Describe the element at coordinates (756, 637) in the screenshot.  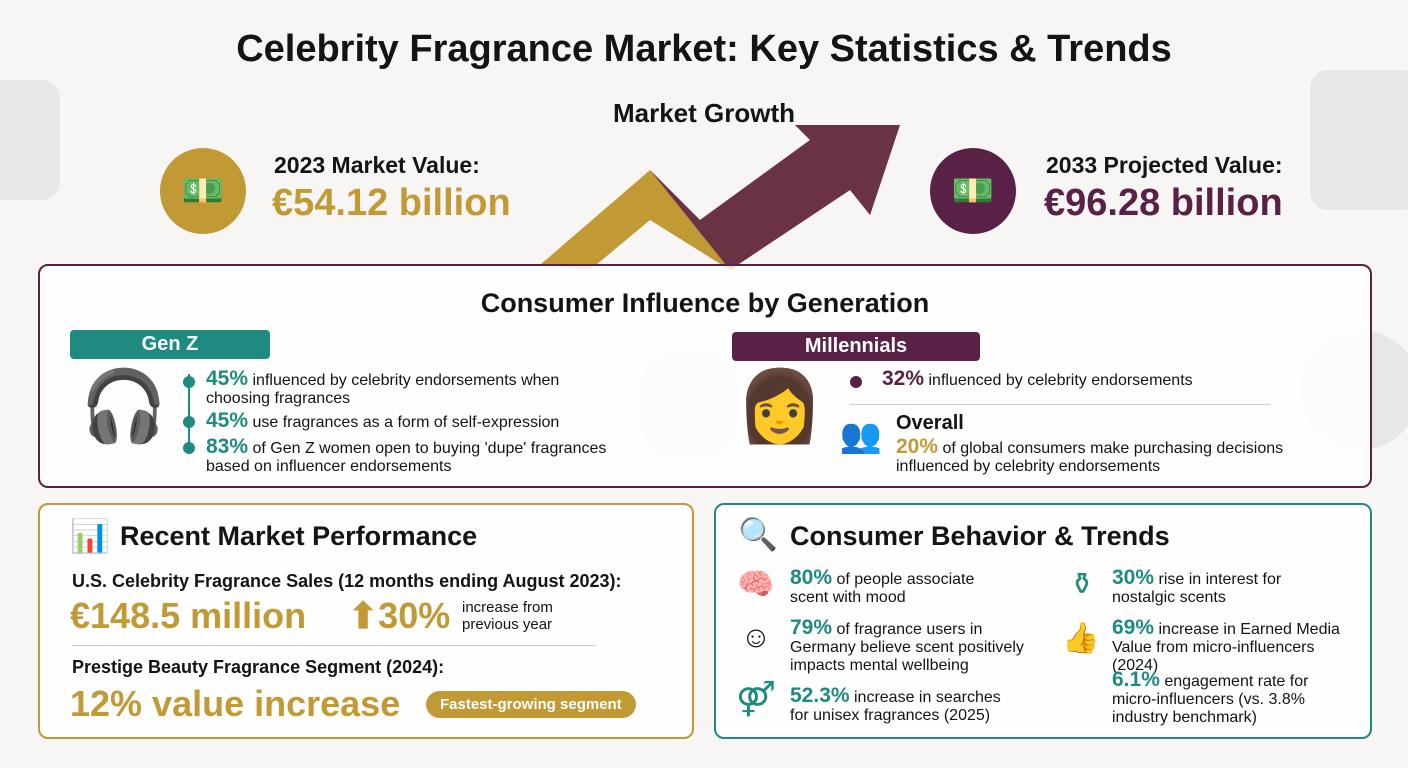
I see `smile-leaf-icon: ☺` at that location.